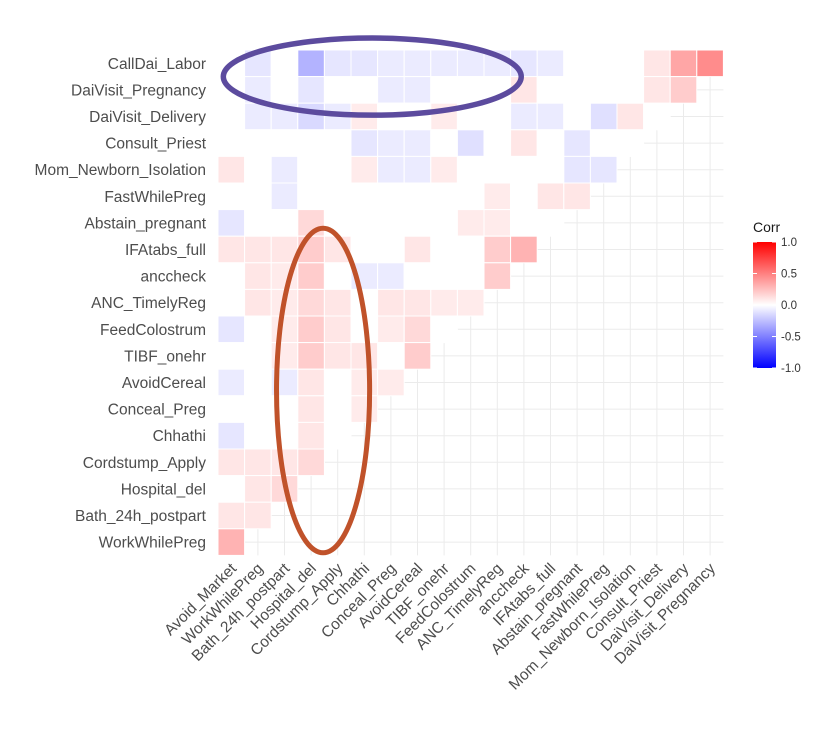 The image size is (827, 738). Describe the element at coordinates (155, 144) in the screenshot. I see `y-tick-label: Consult_Priest` at that location.